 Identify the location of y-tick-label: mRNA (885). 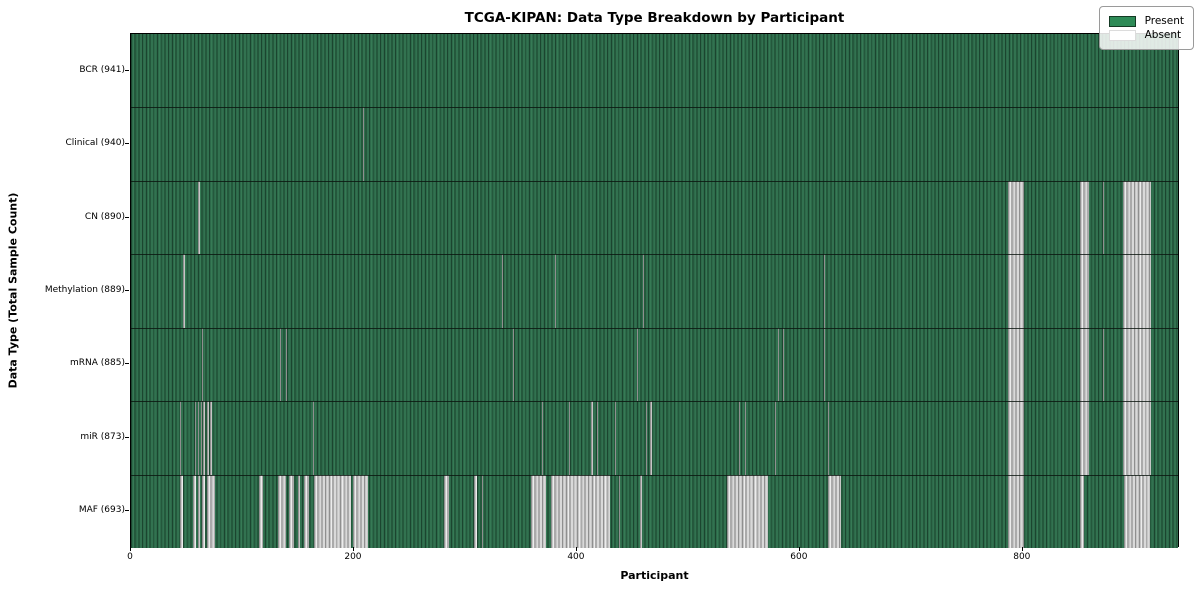
(97, 363).